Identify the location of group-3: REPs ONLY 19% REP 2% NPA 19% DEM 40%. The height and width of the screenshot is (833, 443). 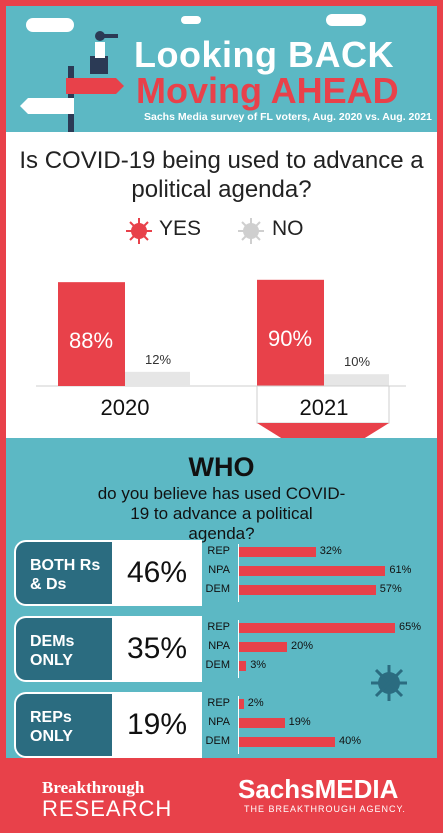
(221, 725).